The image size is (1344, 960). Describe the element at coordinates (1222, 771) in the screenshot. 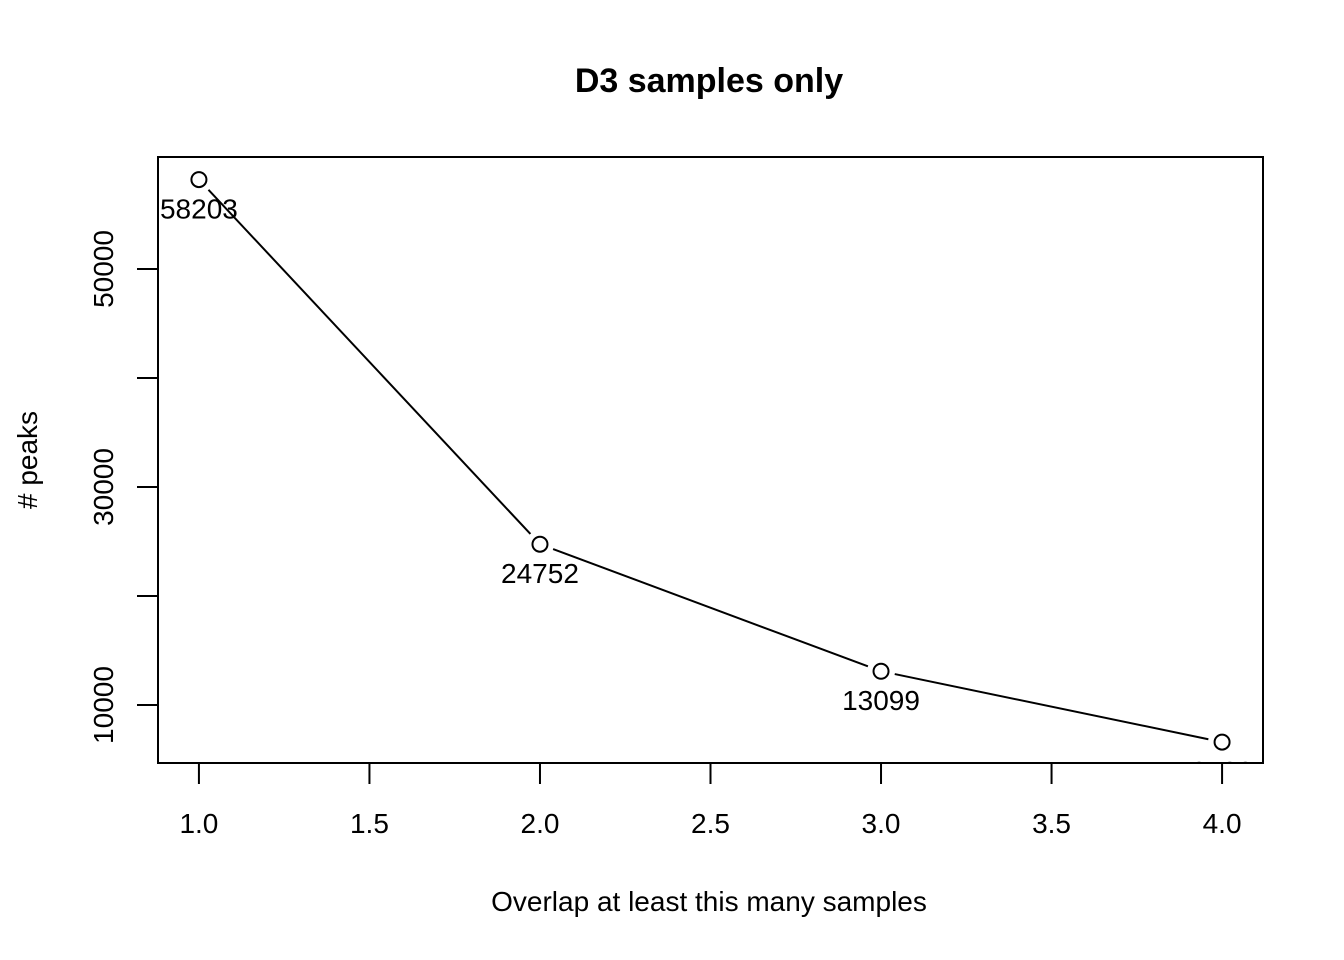

I see `data-label: 6598` at that location.